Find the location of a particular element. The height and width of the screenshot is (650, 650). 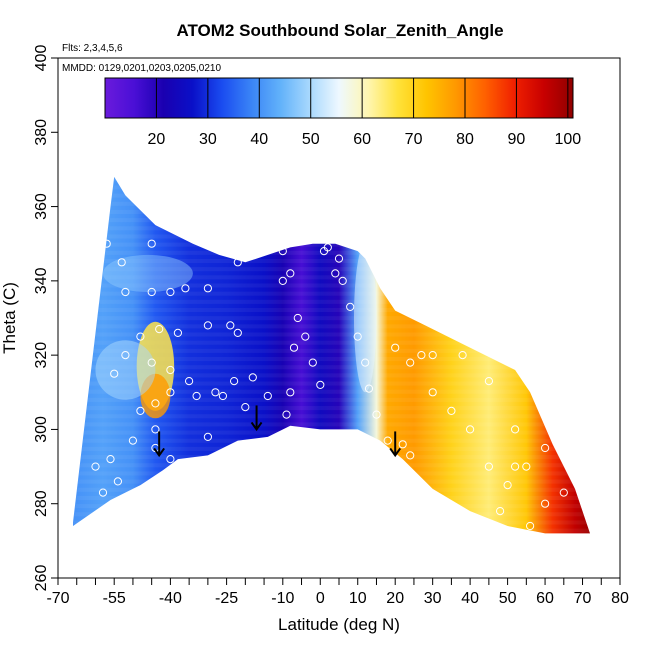

colorbar-tick-label: 70 is located at coordinates (414, 139).